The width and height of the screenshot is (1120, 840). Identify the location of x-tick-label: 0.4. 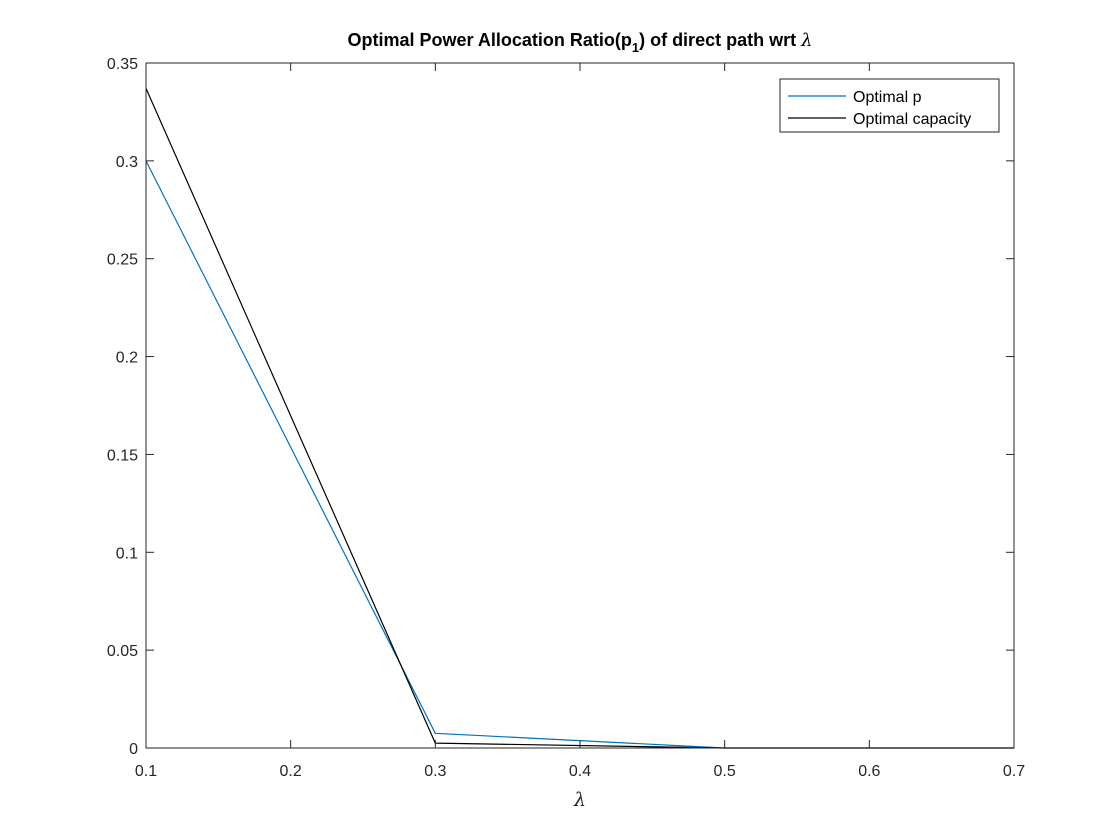
(580, 771).